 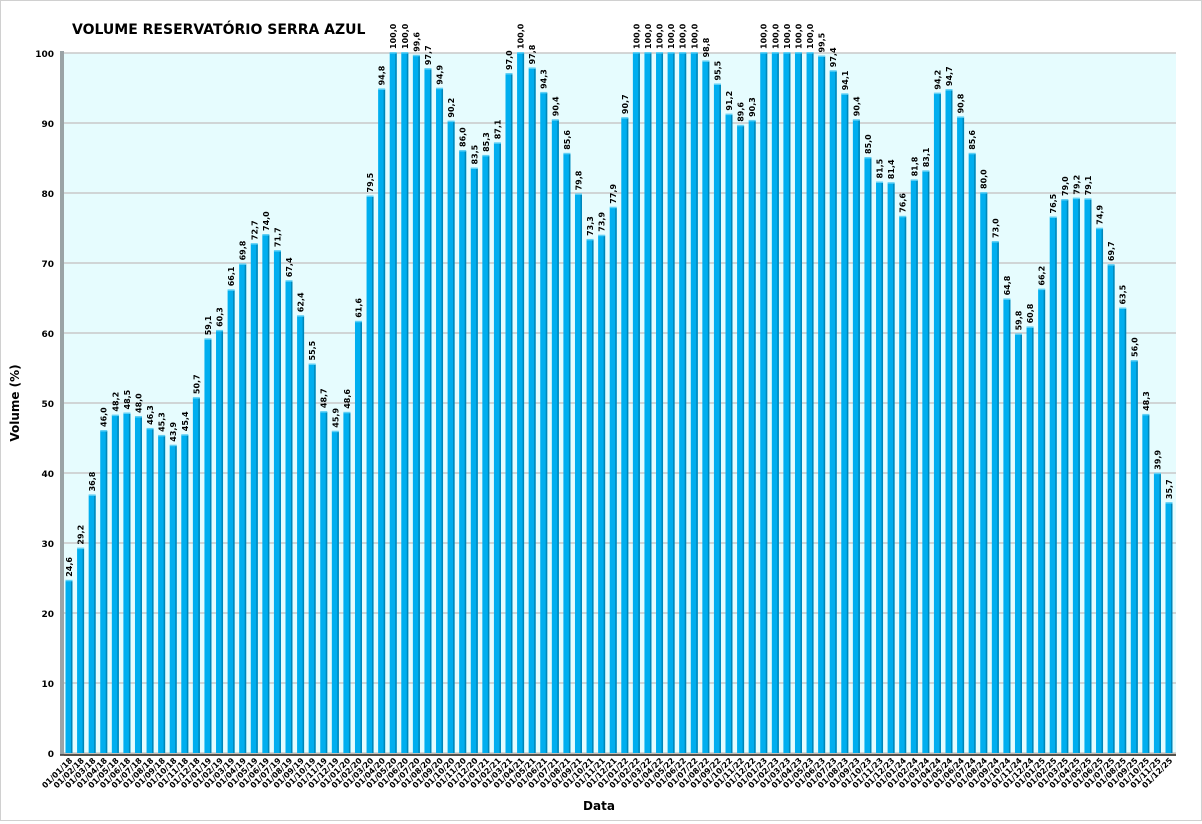 What do you see at coordinates (1088, 185) in the screenshot?
I see `data-label: 79,1` at bounding box center [1088, 185].